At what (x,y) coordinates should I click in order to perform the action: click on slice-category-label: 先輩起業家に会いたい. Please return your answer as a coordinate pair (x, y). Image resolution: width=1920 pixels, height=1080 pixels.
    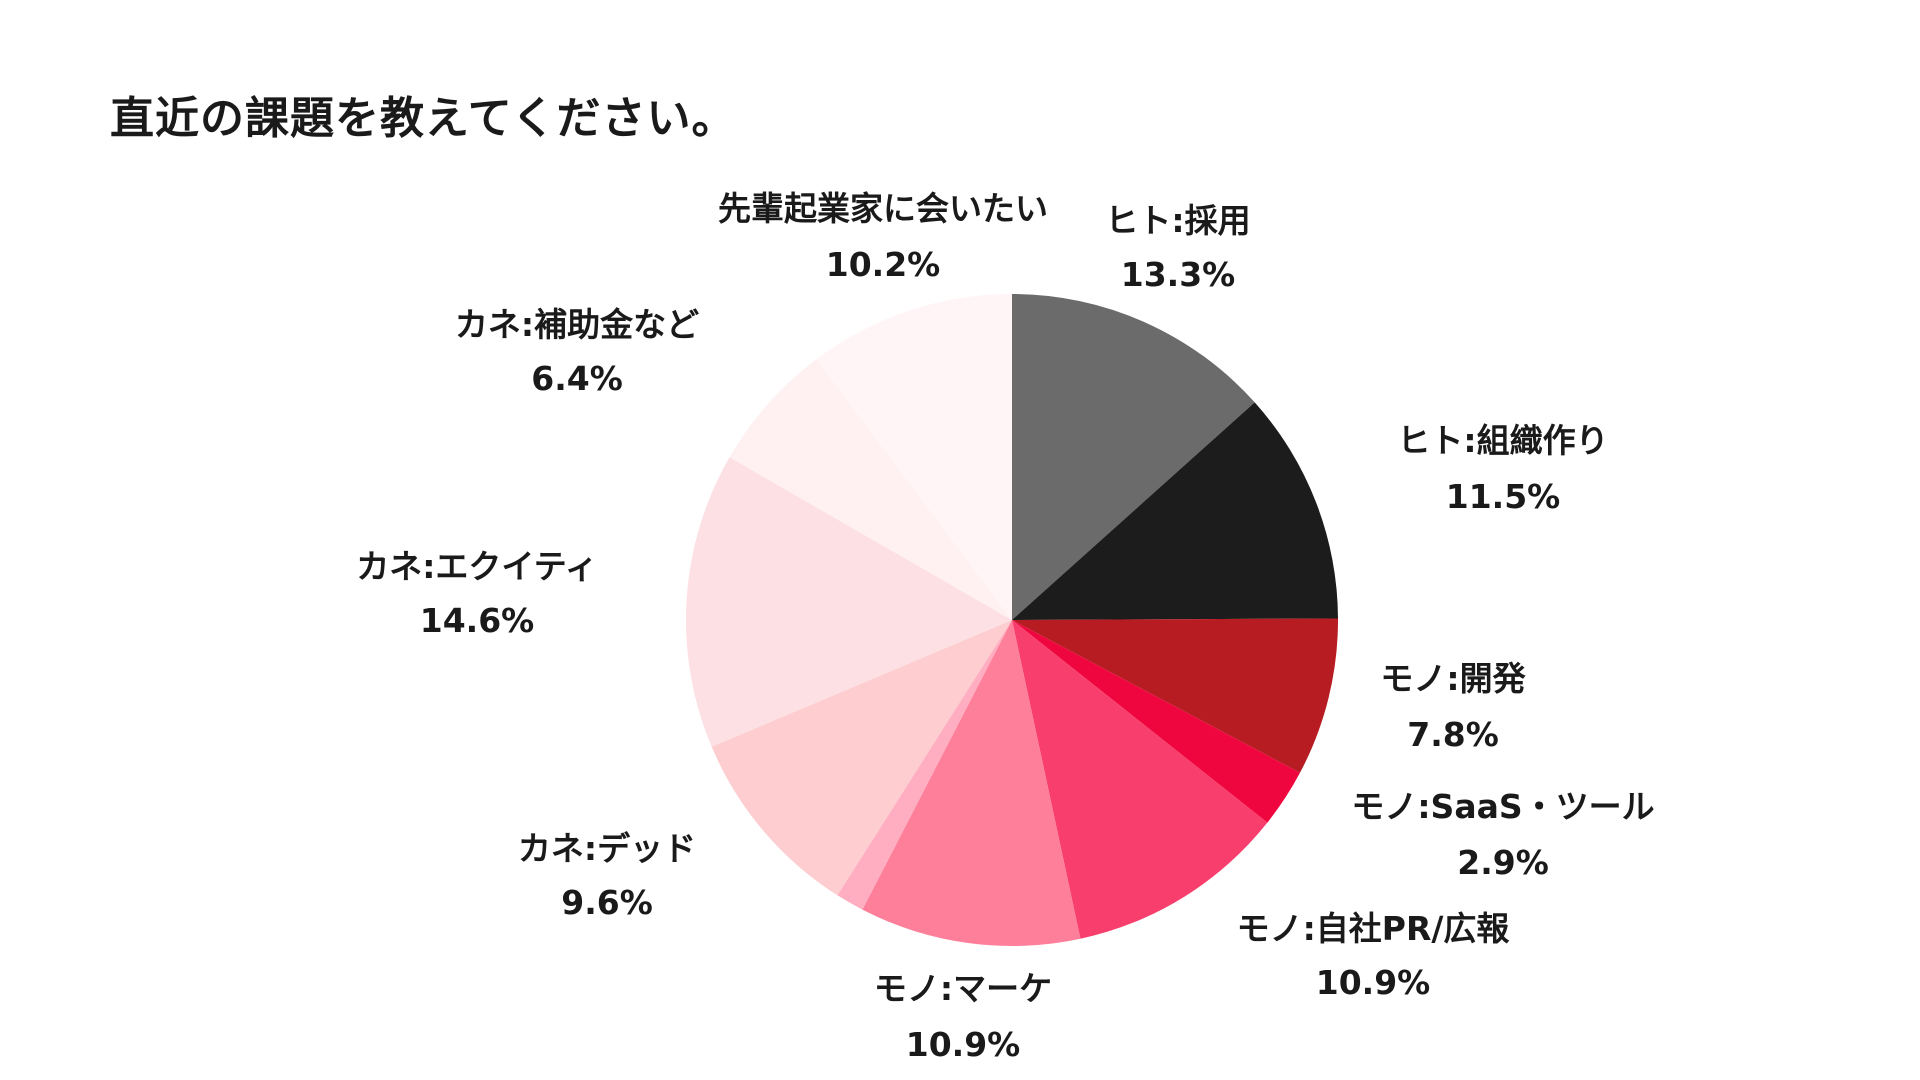
    Looking at the image, I should click on (883, 208).